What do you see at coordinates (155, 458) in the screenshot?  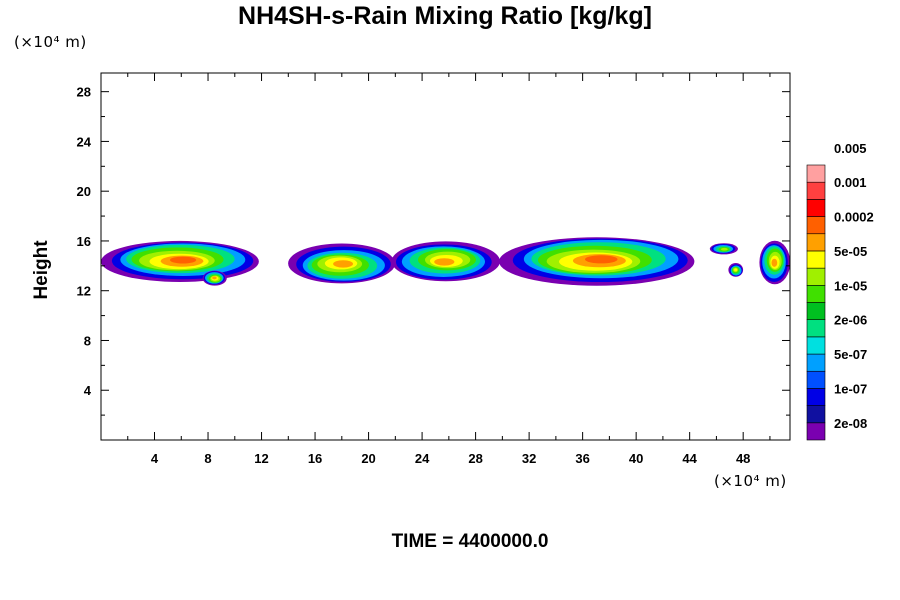 I see `x-tick-label: 4` at bounding box center [155, 458].